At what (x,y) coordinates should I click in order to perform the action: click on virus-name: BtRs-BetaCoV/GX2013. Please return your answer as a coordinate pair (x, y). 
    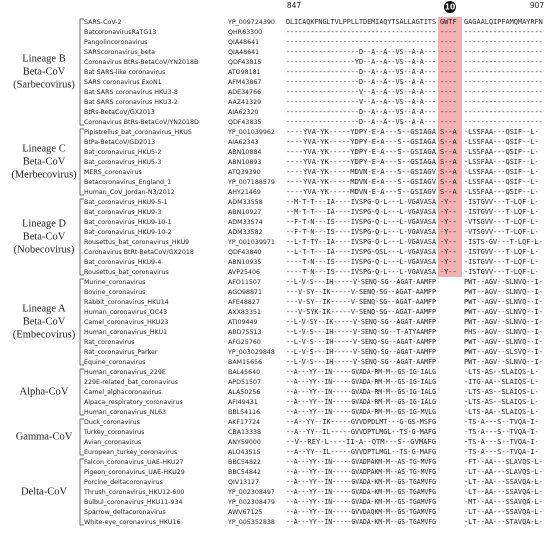
    Looking at the image, I should click on (119, 112).